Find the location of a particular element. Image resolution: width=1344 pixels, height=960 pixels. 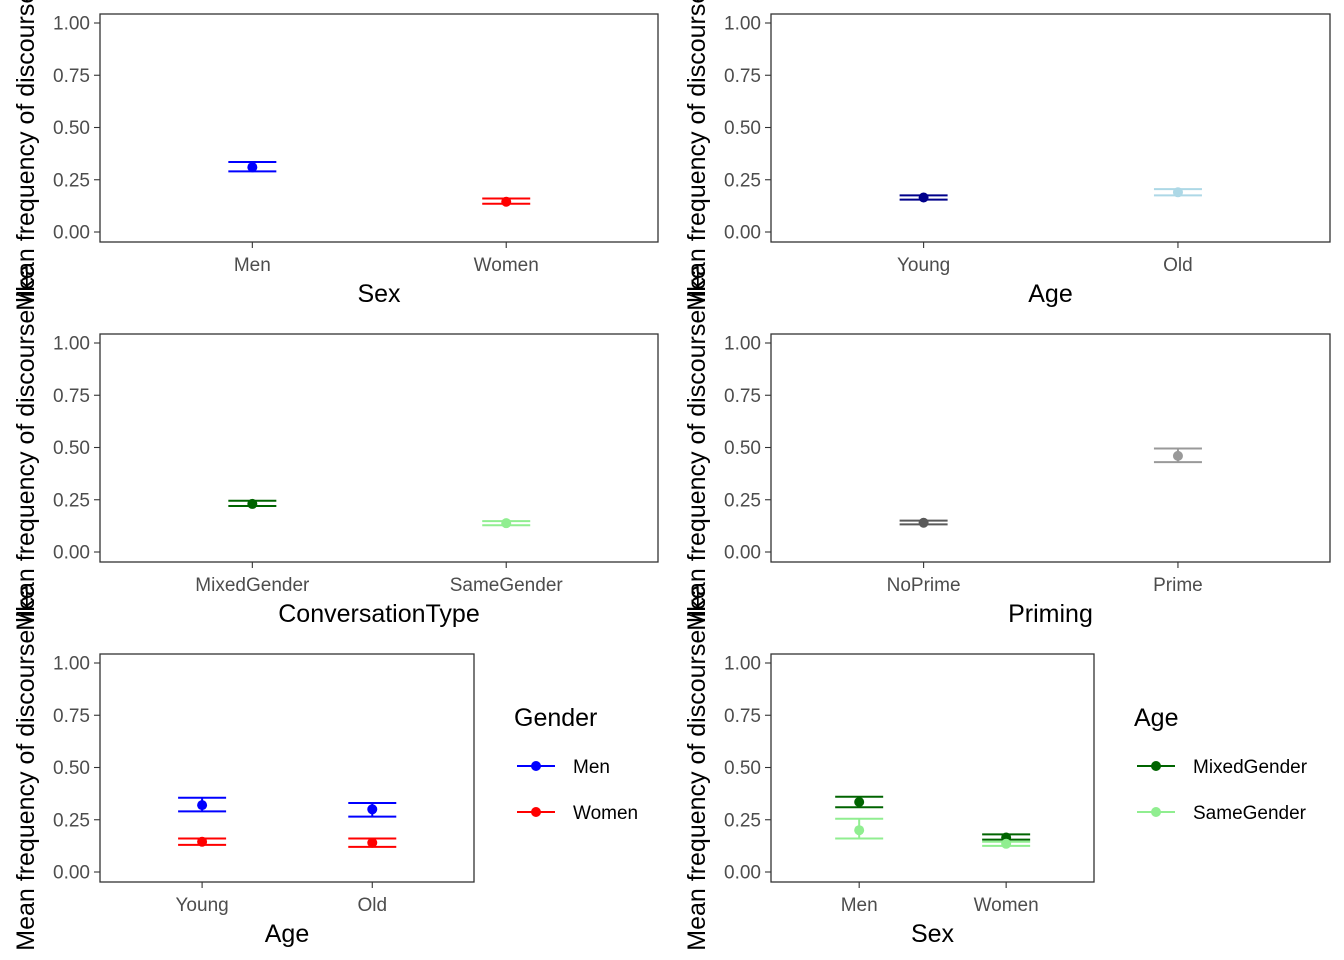

legend-label: Men is located at coordinates (591, 767).